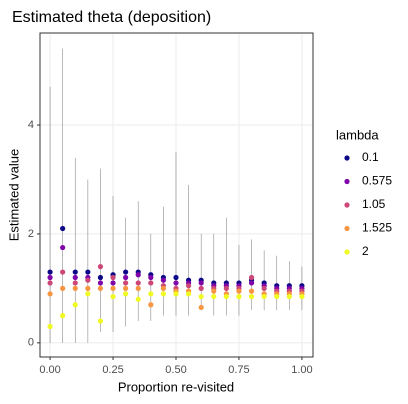  What do you see at coordinates (13, 195) in the screenshot?
I see `y-axis-title: Estimated value` at bounding box center [13, 195].